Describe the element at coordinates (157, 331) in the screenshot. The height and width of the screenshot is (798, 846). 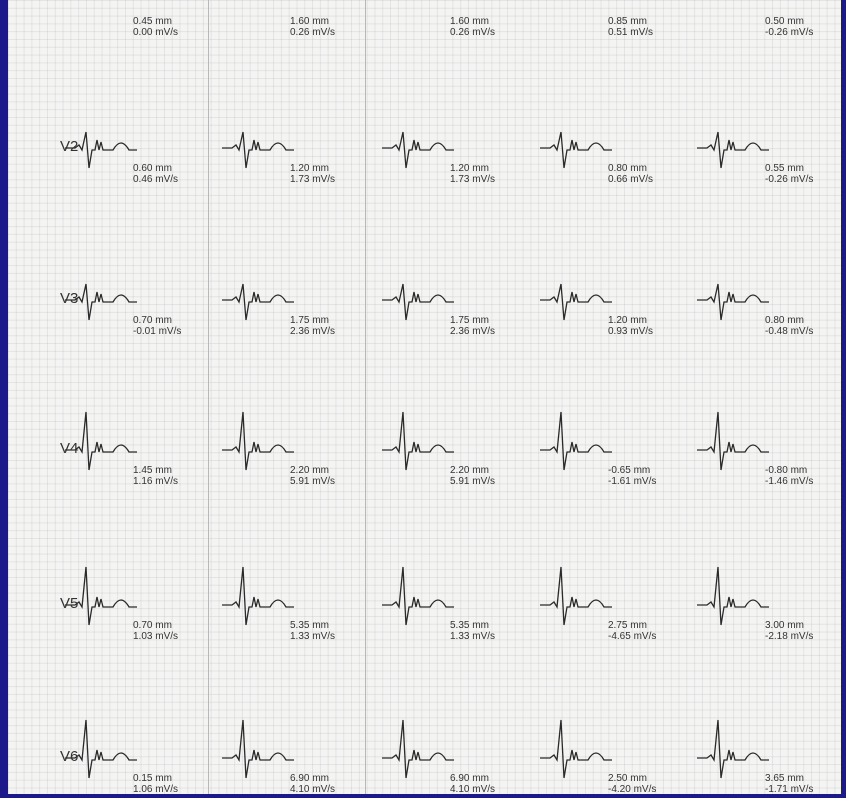
I see `slope: -0.01 mV/s` at that location.